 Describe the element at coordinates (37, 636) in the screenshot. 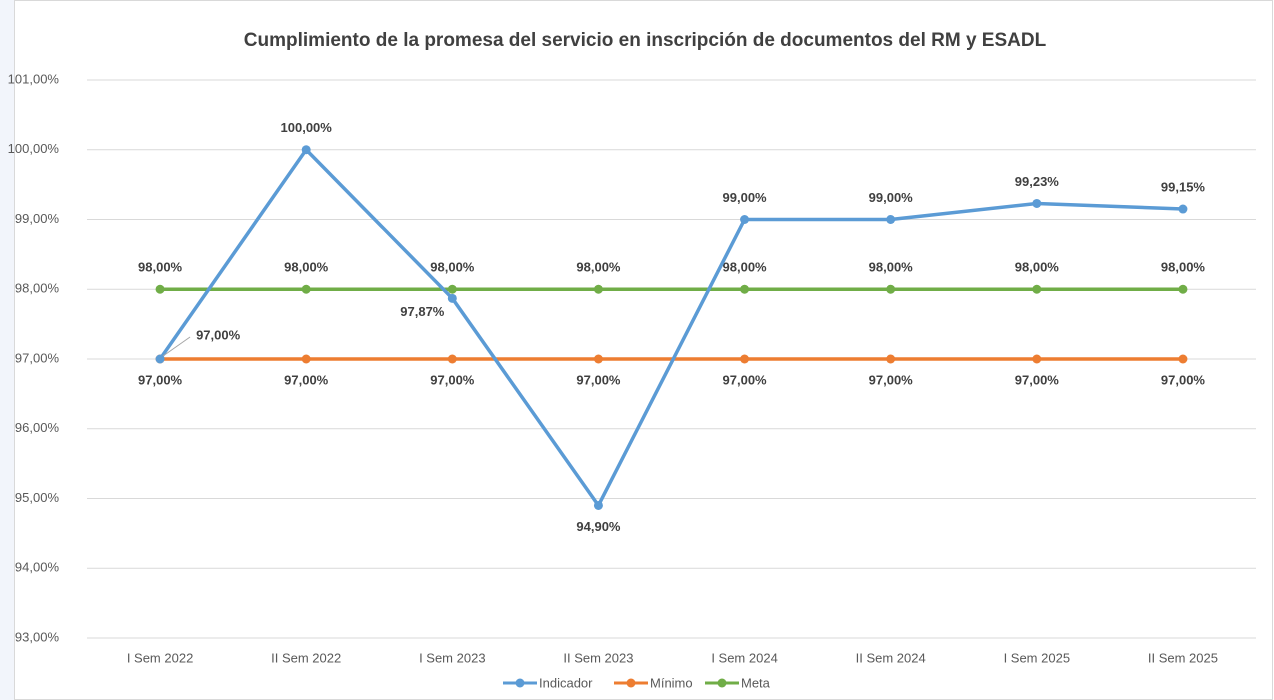

I see `y-tick-label: 93,00%` at that location.